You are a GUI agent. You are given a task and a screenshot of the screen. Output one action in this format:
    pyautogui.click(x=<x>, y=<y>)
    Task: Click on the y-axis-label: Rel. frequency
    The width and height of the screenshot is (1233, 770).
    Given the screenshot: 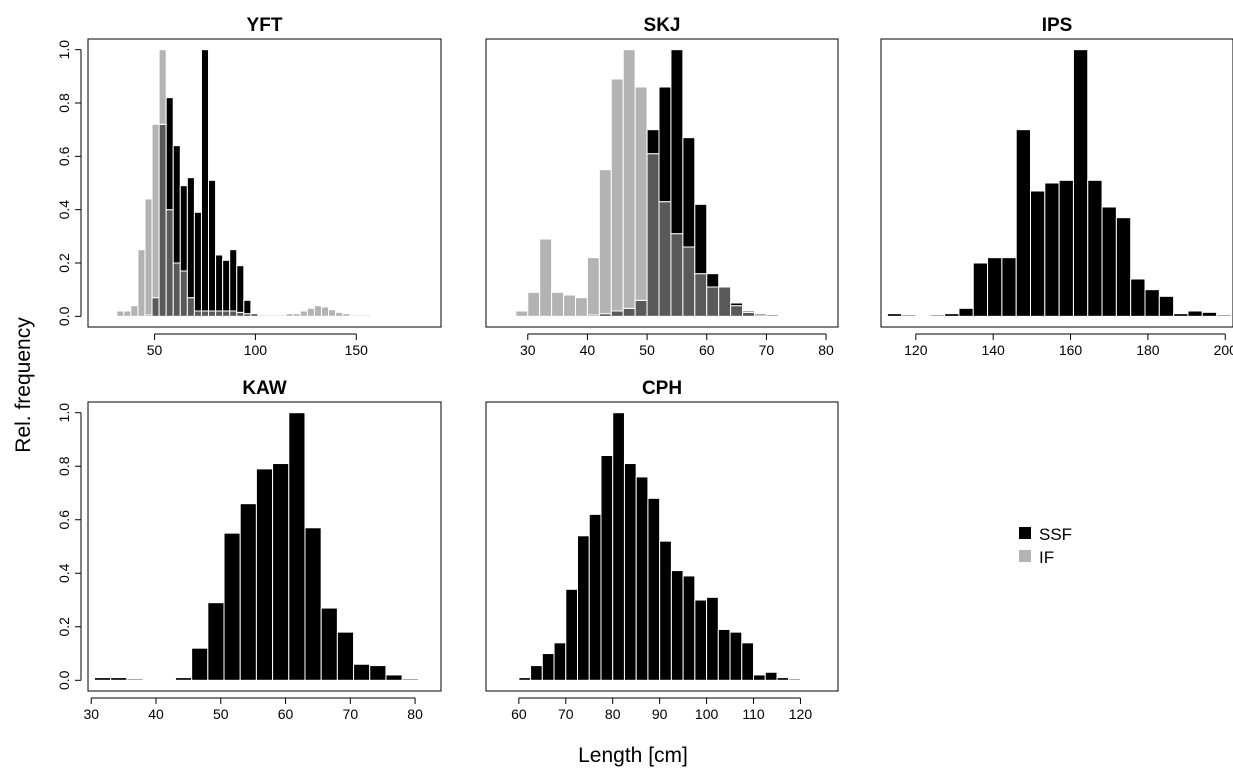 What is the action you would take?
    pyautogui.click(x=23, y=385)
    